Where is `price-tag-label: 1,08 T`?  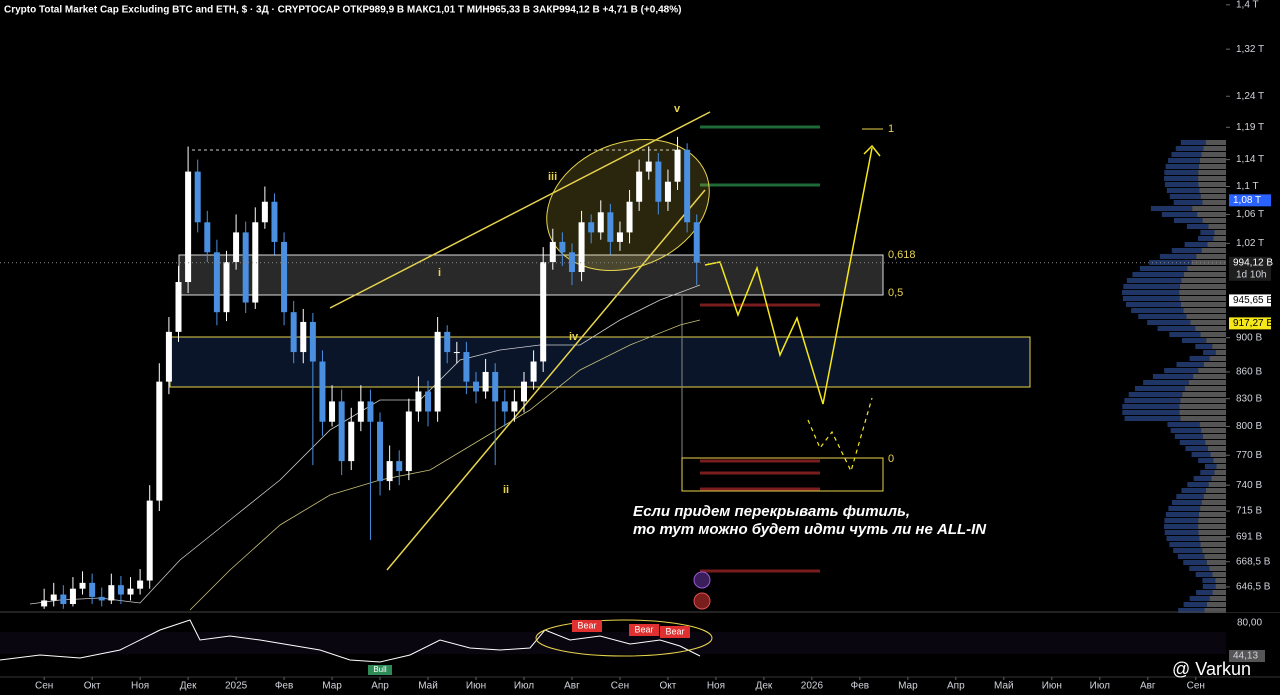 price-tag-label: 1,08 T is located at coordinates (1247, 200).